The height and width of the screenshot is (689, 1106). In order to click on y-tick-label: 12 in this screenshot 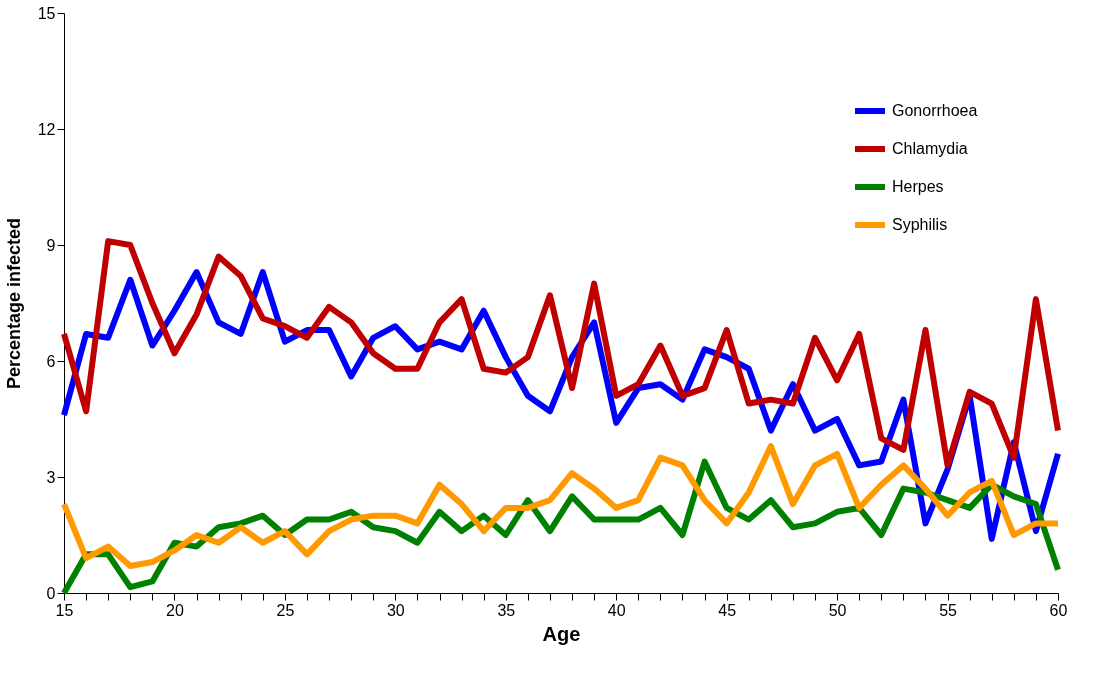, I will do `click(46, 129)`.